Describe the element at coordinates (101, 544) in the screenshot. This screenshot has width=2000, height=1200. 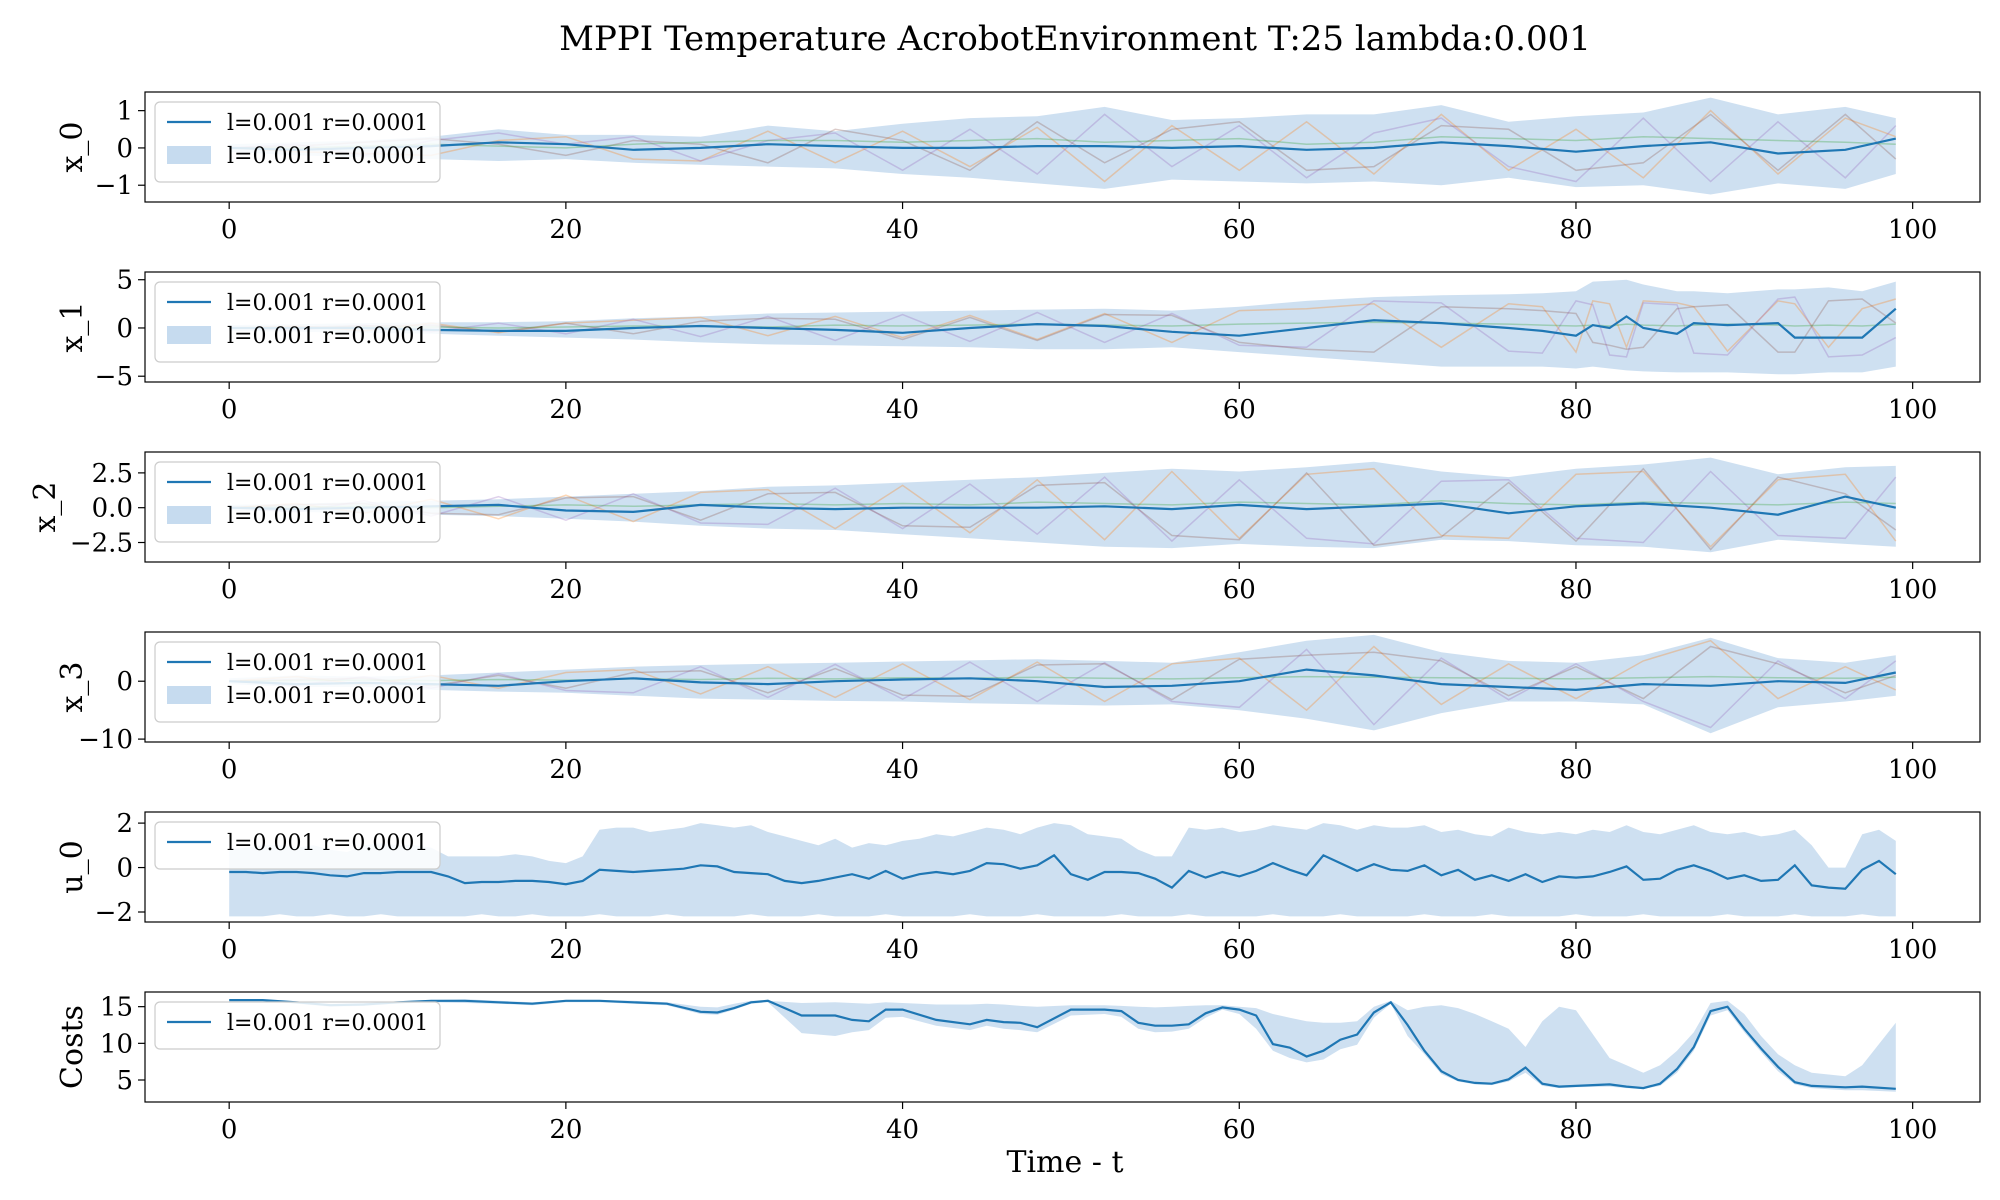
I see `y-tick-label: −2.5` at that location.